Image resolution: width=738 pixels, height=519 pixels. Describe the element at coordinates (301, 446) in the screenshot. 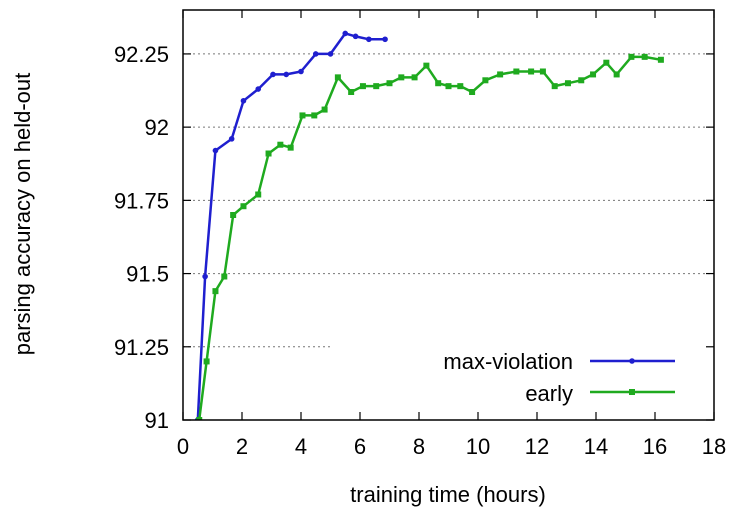

I see `x-tick-label: 4` at that location.